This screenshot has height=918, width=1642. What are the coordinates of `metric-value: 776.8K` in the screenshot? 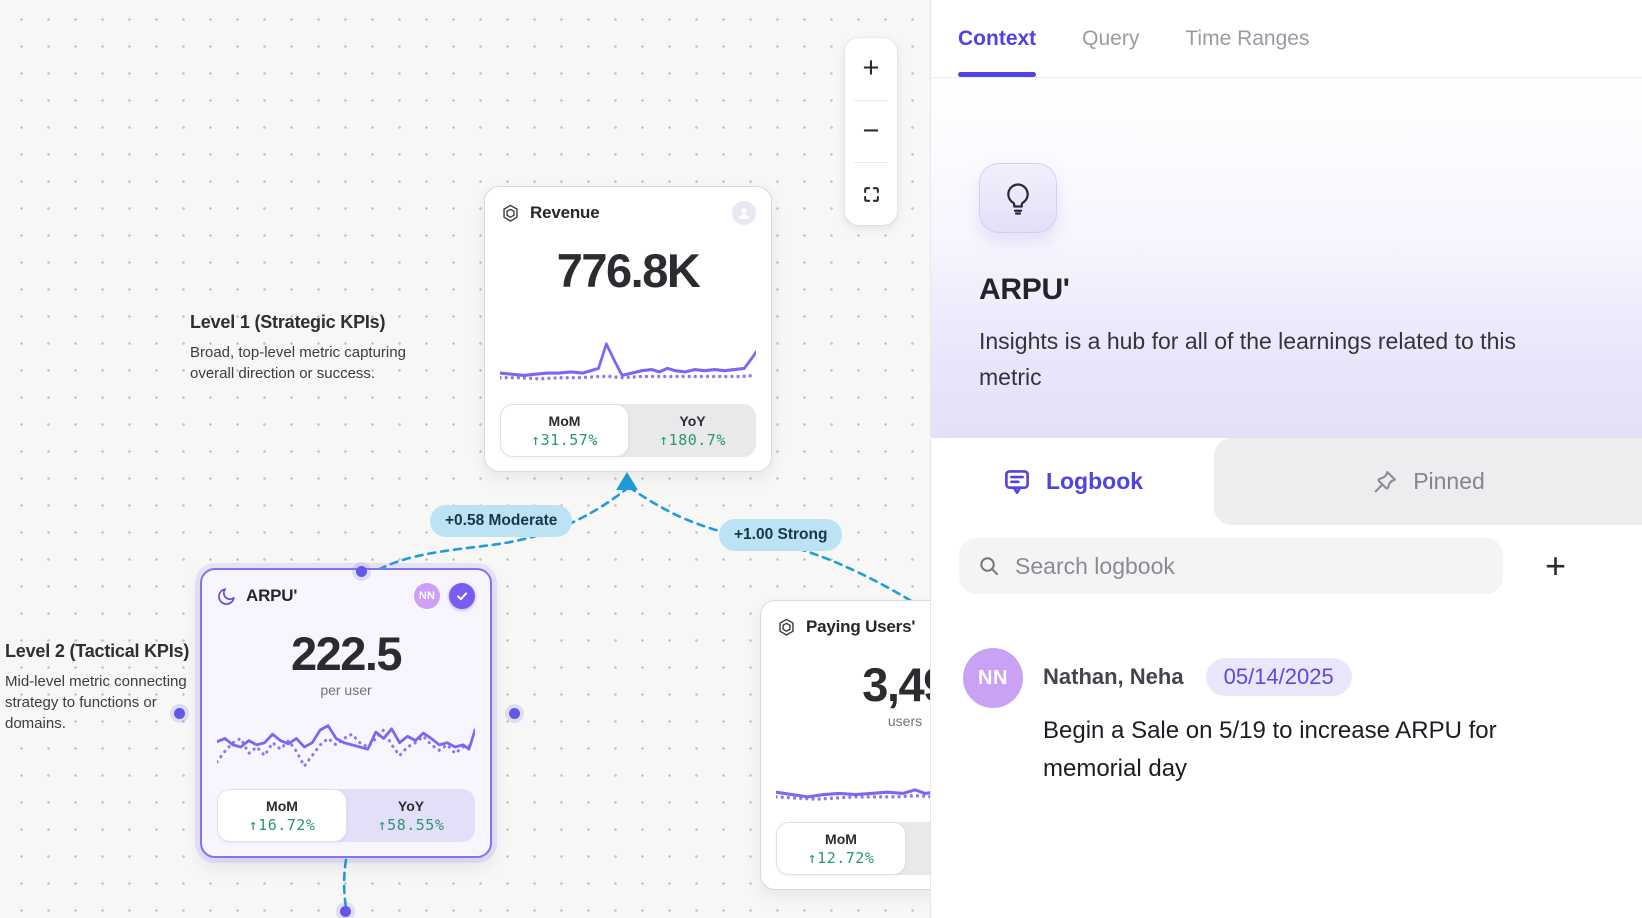 It's located at (628, 270).